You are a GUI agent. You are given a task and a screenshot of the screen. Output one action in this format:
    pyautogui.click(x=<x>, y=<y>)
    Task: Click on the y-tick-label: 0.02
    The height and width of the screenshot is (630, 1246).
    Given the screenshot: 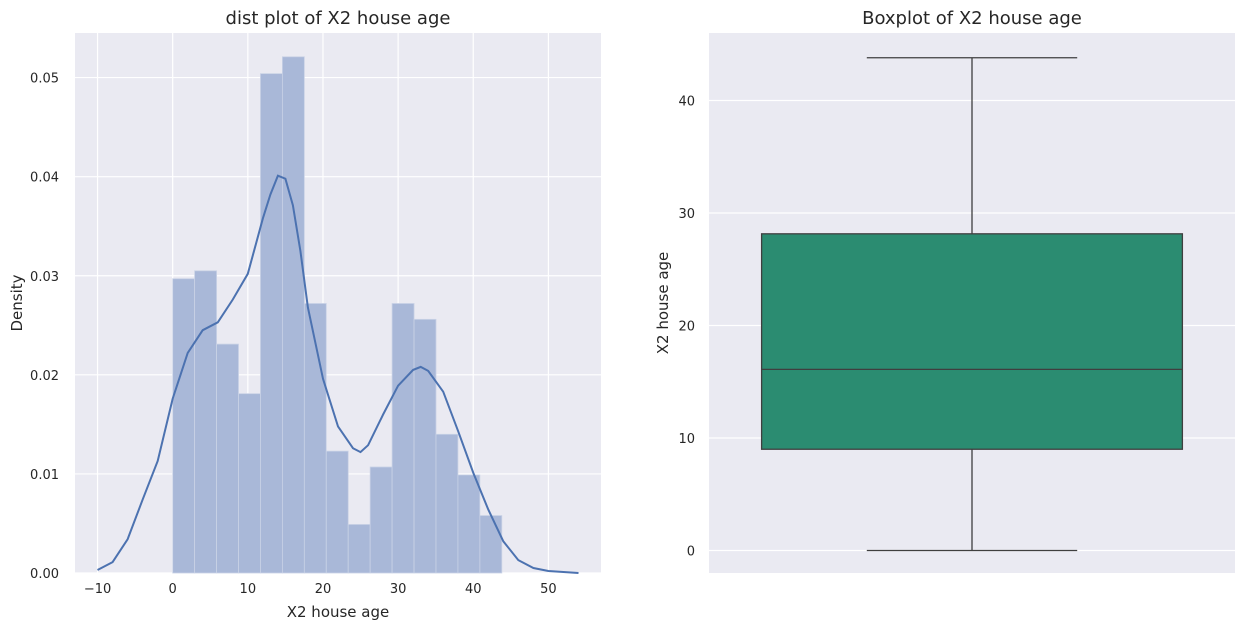 What is the action you would take?
    pyautogui.click(x=44, y=376)
    